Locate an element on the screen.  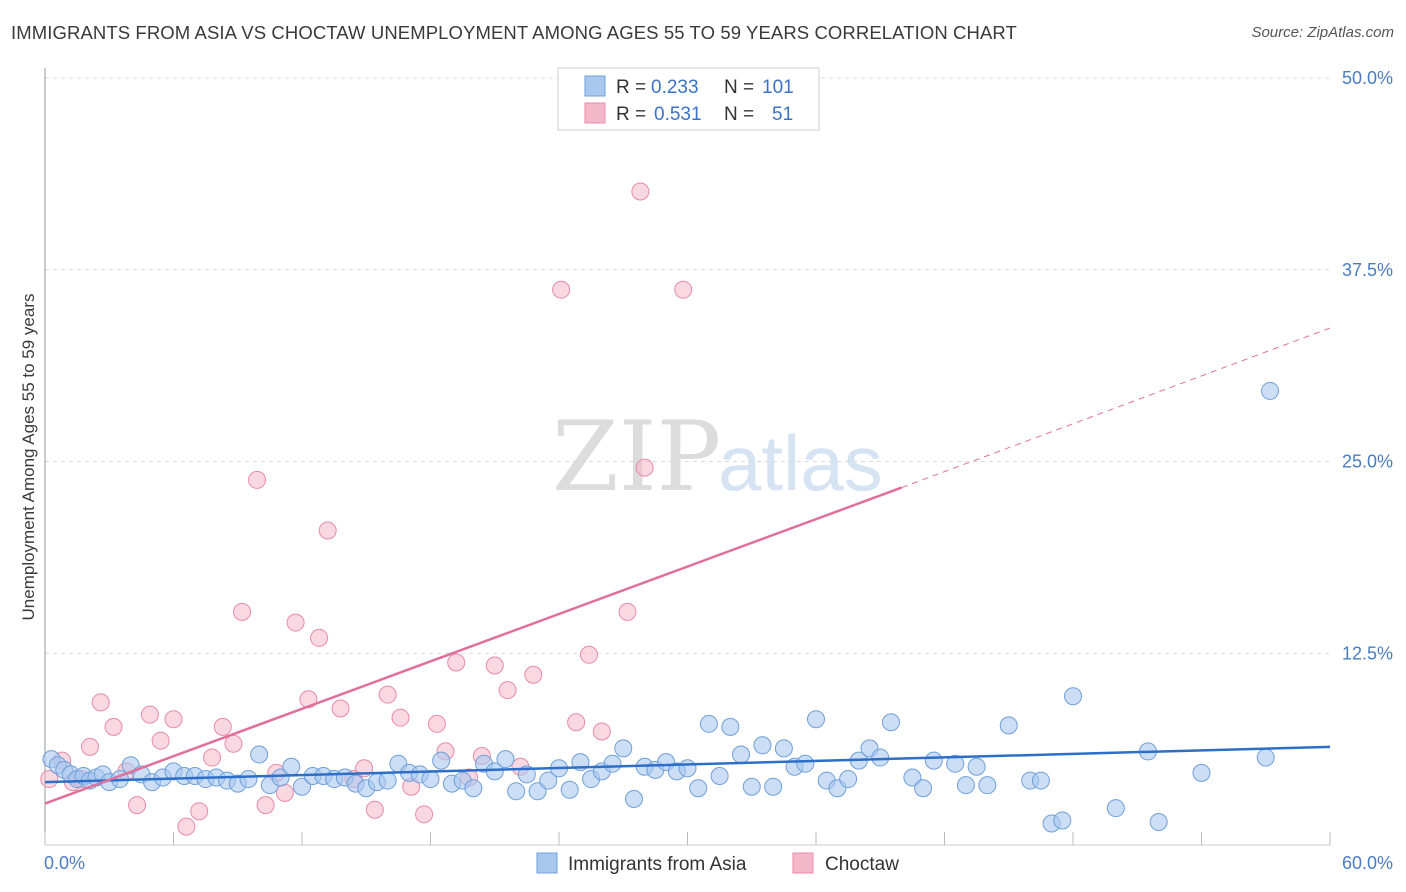
bottom-legend-label-asia: Immigrants from Asia is located at coordinates (657, 864).